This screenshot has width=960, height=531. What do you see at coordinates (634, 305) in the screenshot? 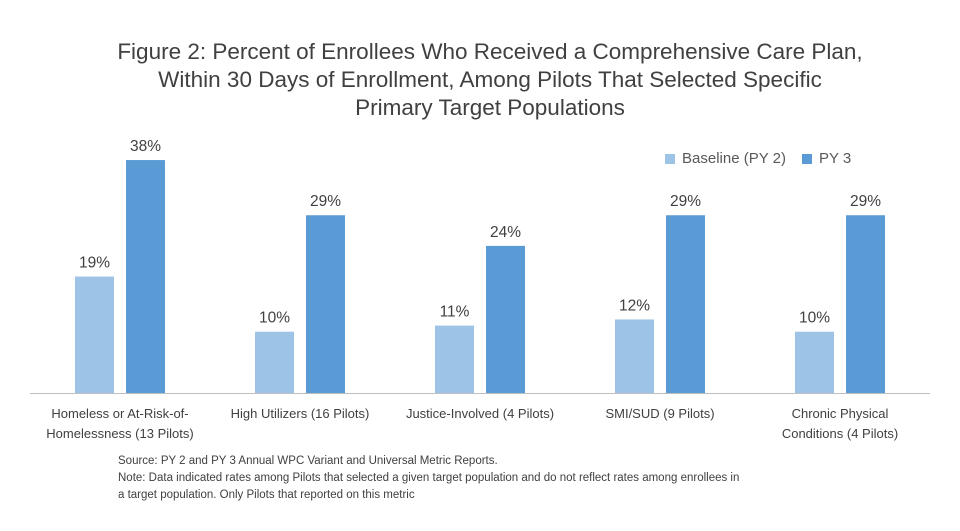
I see `data-label-baseline-3: 12%` at bounding box center [634, 305].